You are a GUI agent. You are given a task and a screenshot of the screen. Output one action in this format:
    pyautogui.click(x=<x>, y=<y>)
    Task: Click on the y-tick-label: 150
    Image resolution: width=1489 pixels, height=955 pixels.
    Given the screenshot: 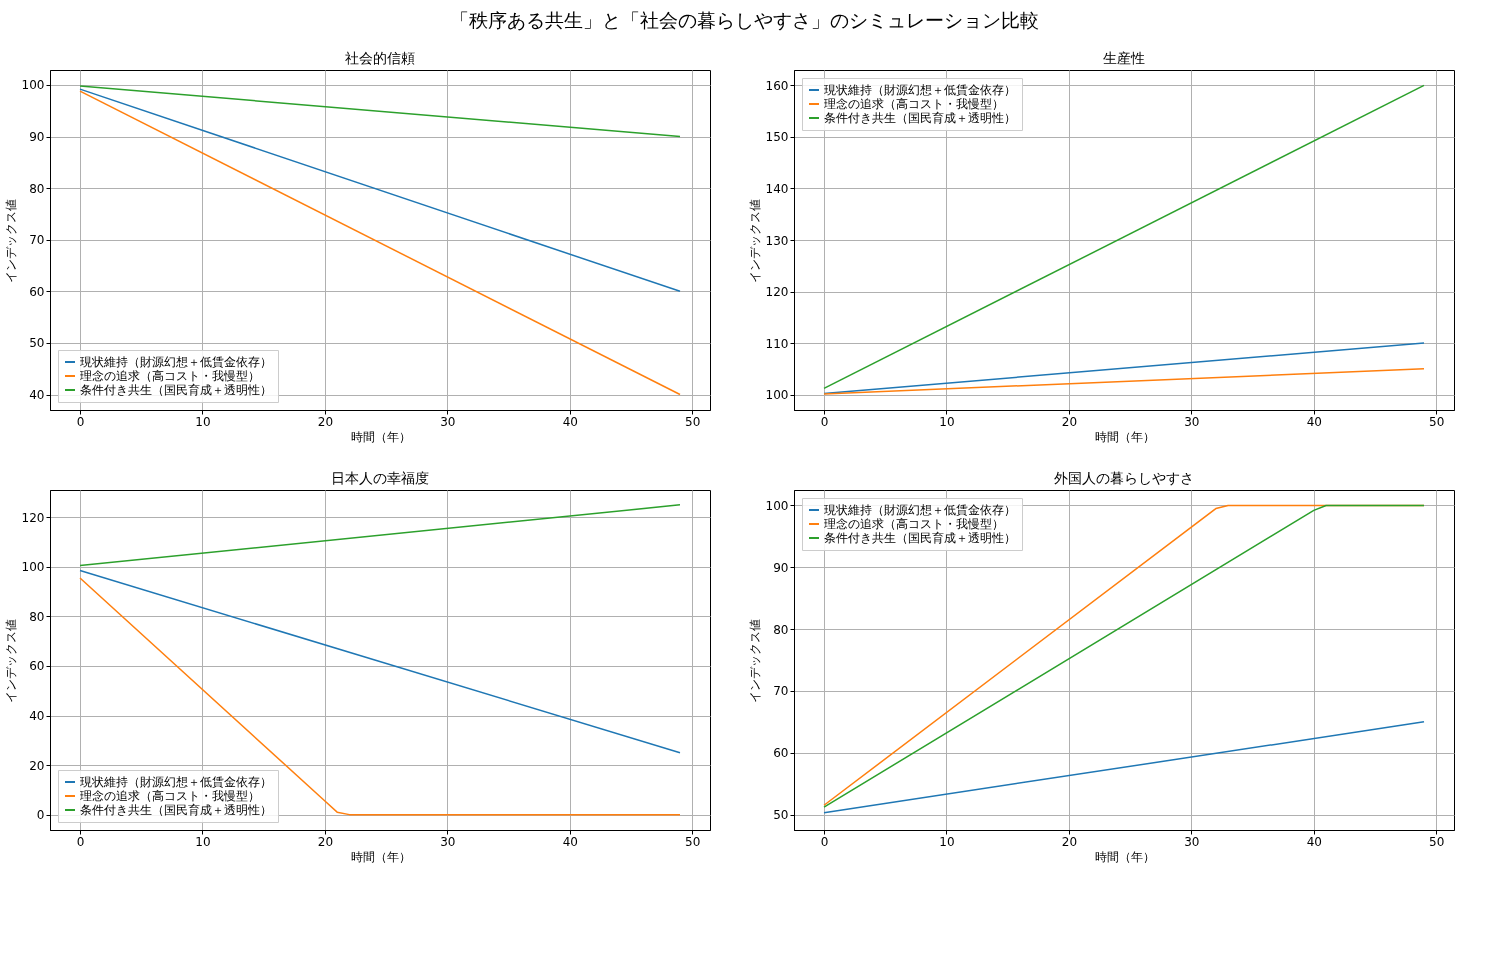 What is the action you would take?
    pyautogui.click(x=777, y=137)
    